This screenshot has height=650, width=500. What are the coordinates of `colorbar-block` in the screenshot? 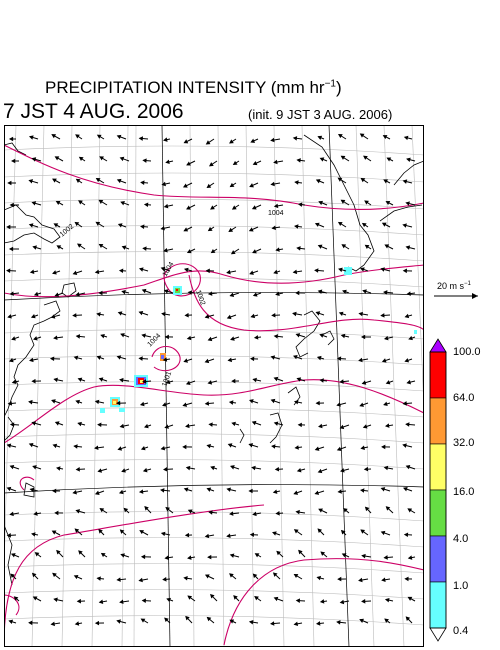 It's located at (438, 375).